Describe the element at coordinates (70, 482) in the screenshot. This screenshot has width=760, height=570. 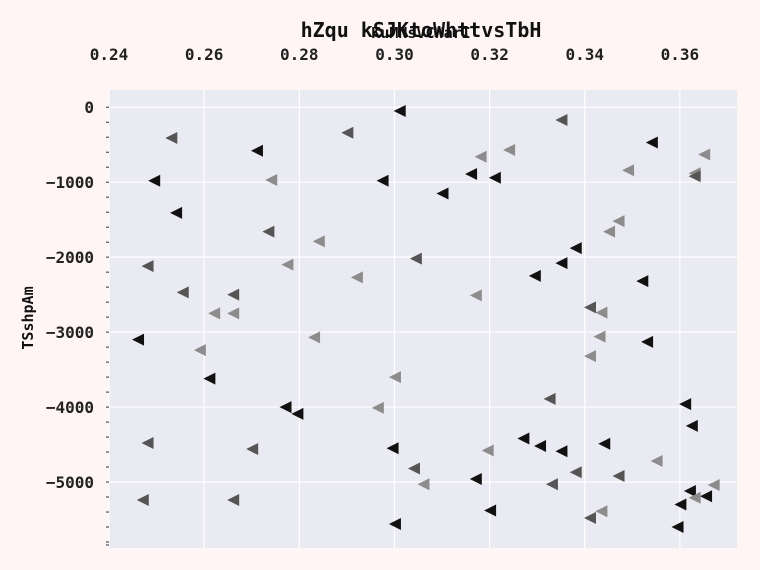
I see `y-tick-label: −5000` at that location.